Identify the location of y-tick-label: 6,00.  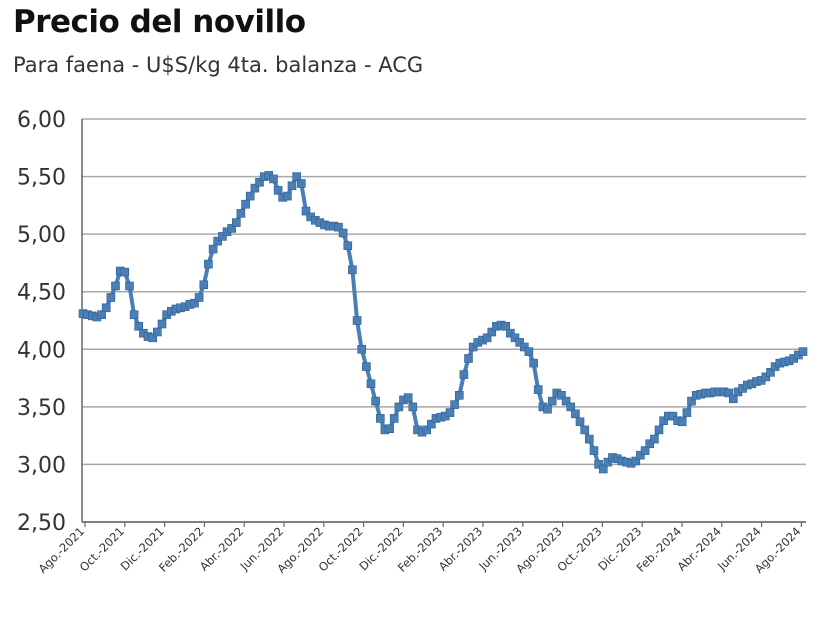
(41, 120).